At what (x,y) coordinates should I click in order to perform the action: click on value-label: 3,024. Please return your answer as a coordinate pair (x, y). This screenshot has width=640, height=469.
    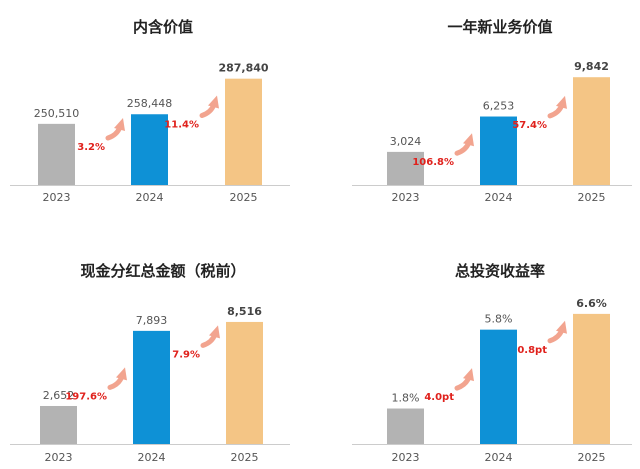
    Looking at the image, I should click on (406, 141).